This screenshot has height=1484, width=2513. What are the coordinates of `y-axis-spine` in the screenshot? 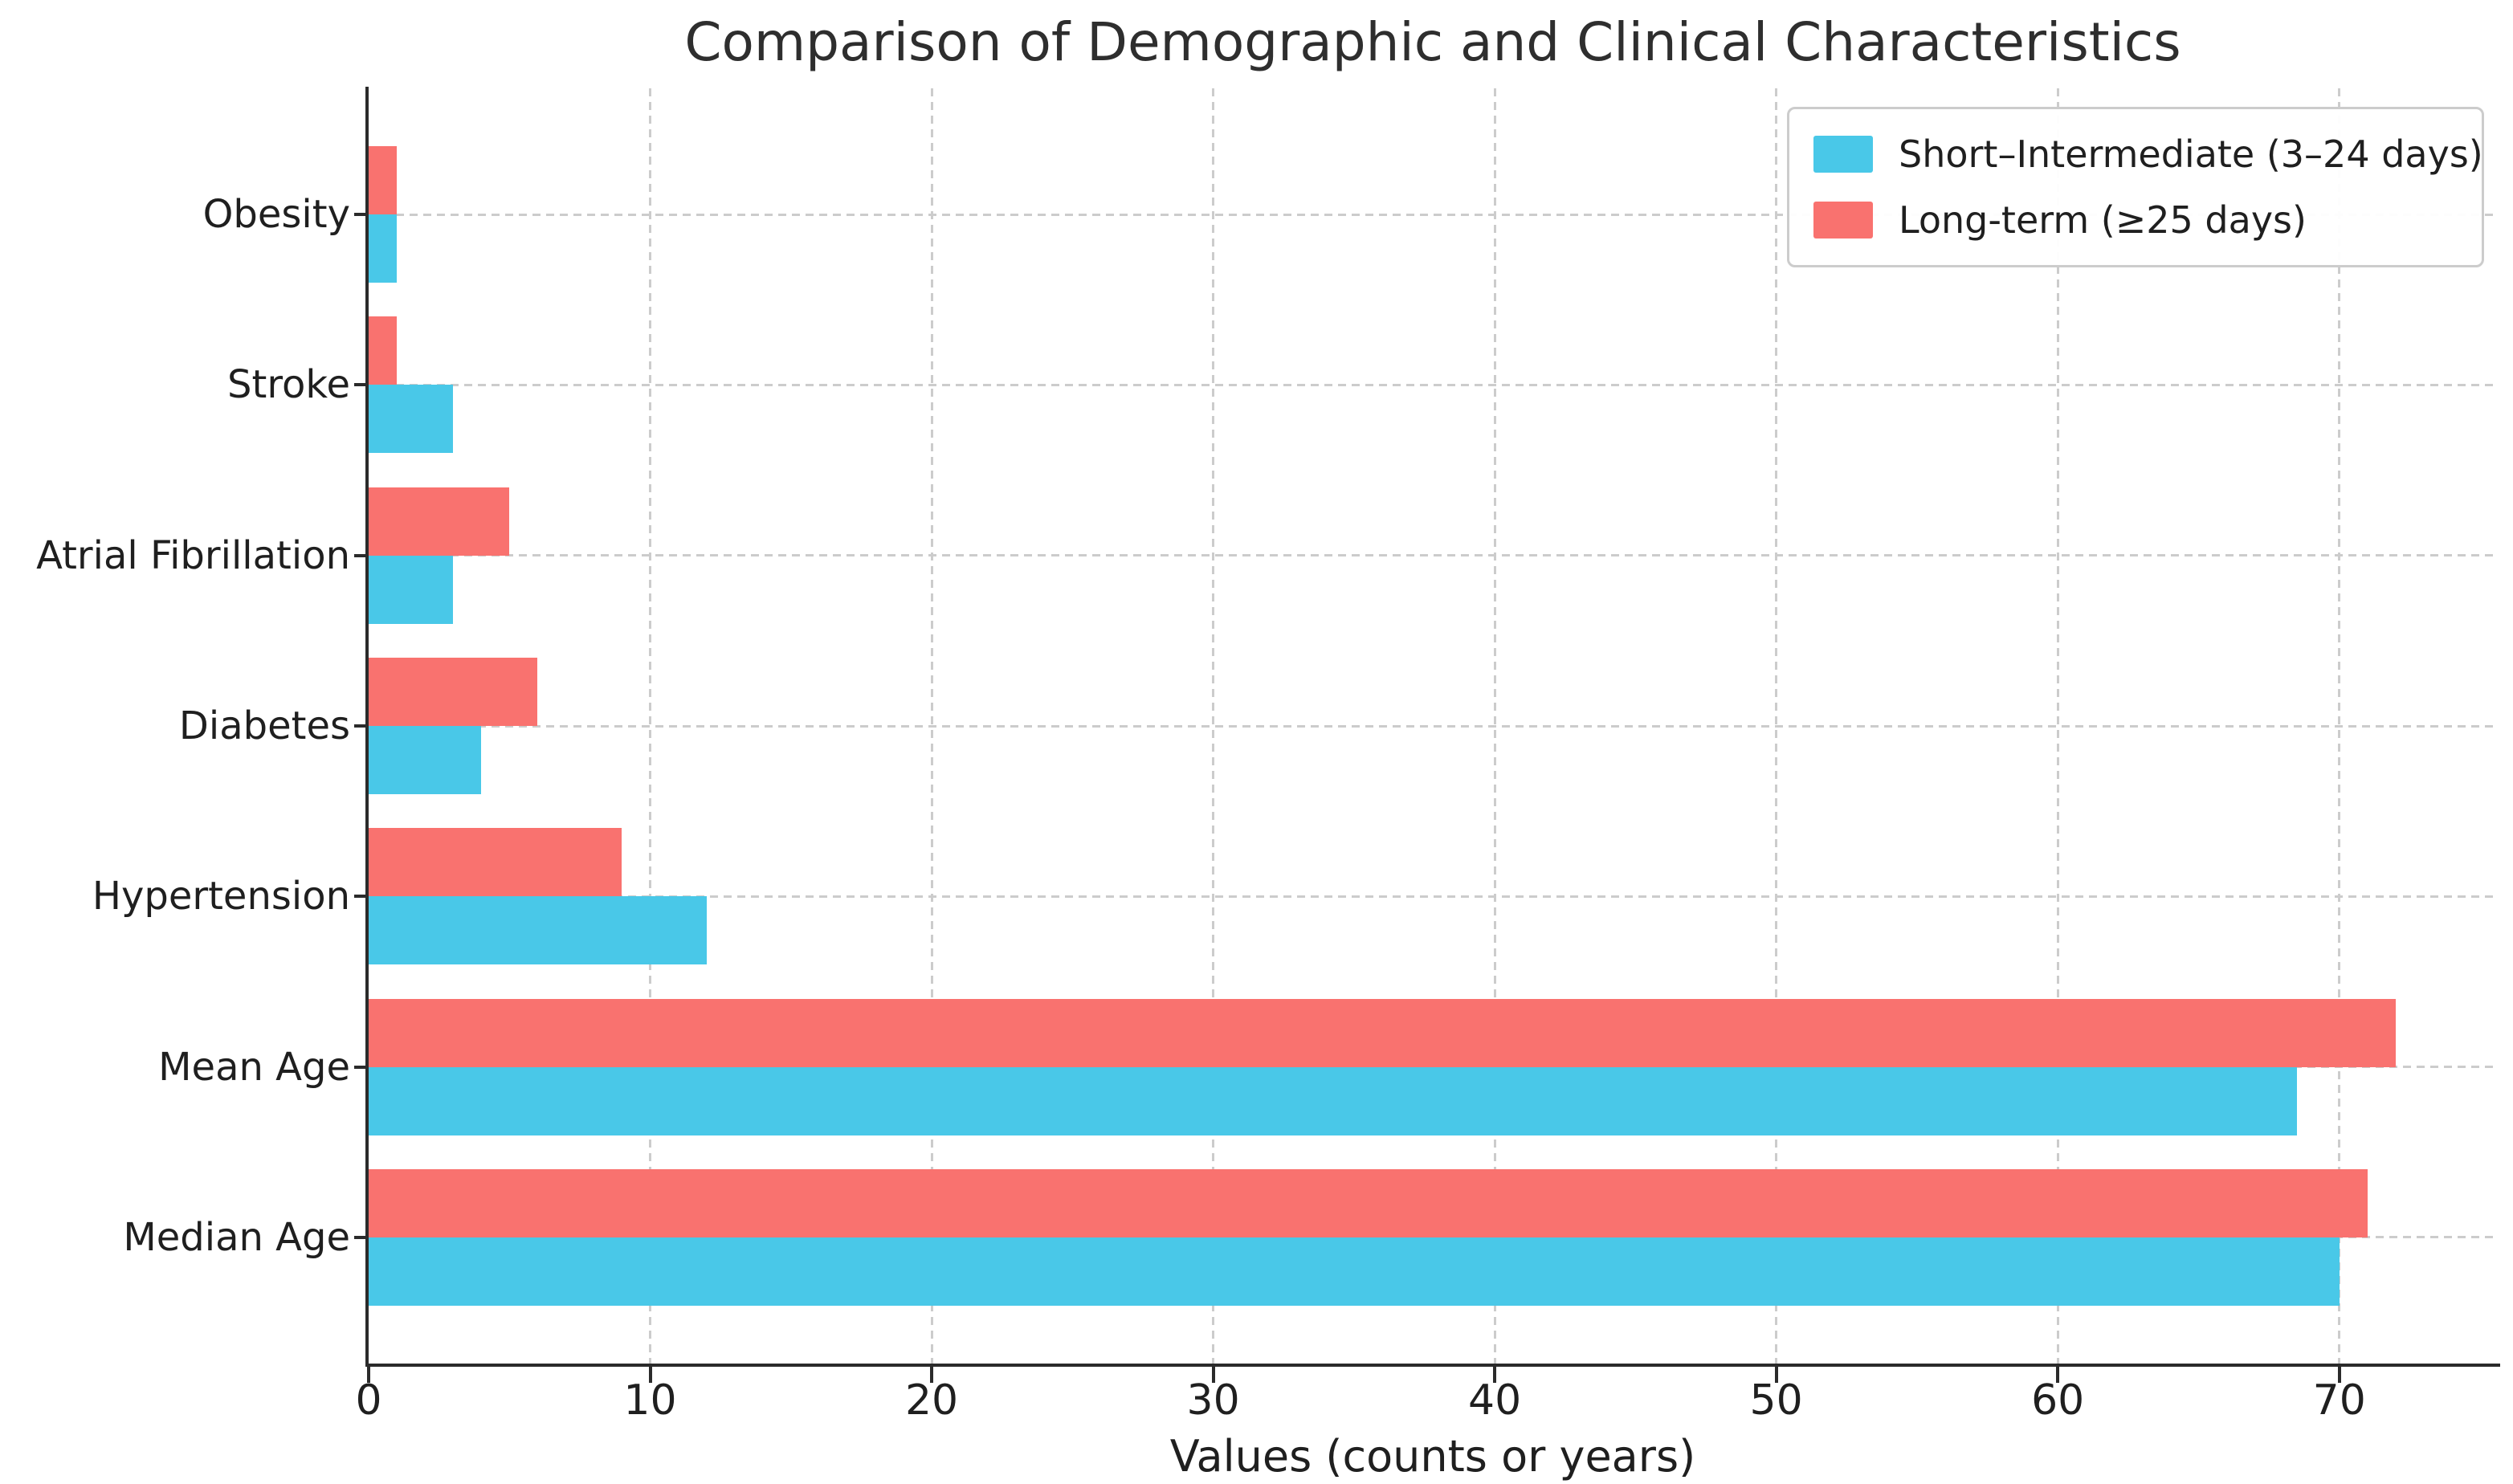 It's located at (367, 727).